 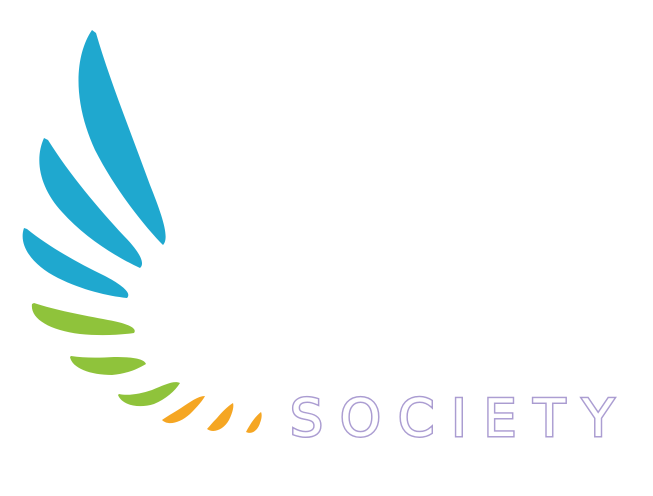 I want to click on logo-wordmark: SOCIETY, so click(x=460, y=419).